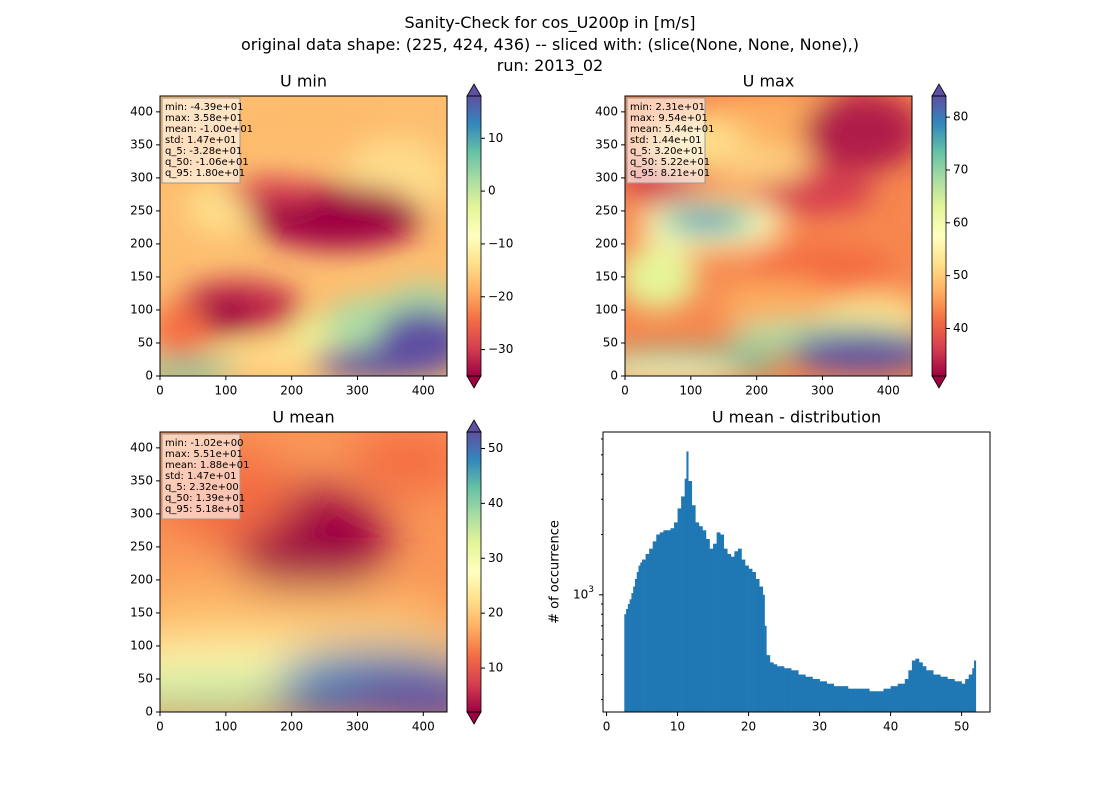 This screenshot has width=1100, height=800. I want to click on colorbar-frame, so click(939, 236).